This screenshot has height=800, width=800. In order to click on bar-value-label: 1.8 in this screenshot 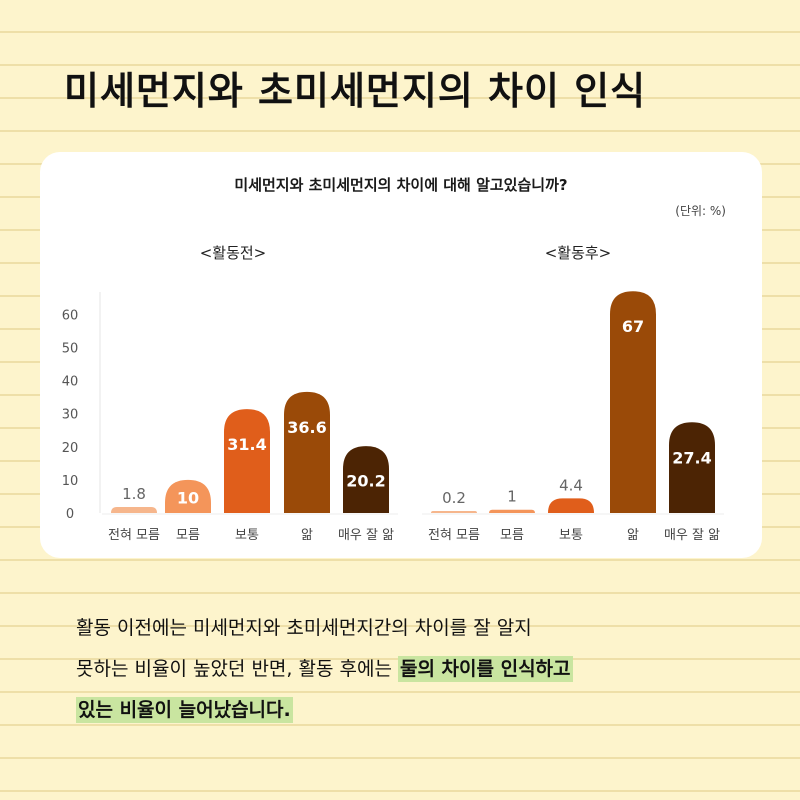, I will do `click(134, 494)`.